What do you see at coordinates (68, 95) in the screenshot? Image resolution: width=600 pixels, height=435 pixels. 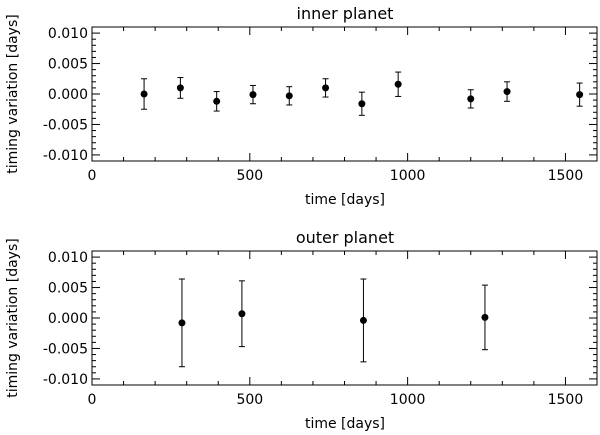 I see `inner-planet-ytick-label: 0.000` at bounding box center [68, 95].